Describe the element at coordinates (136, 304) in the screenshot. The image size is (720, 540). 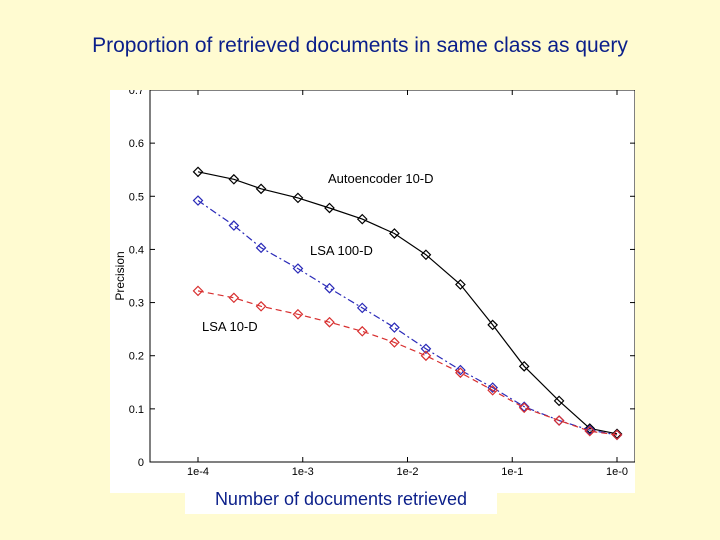
I see `y-tick-label: 0.3` at that location.